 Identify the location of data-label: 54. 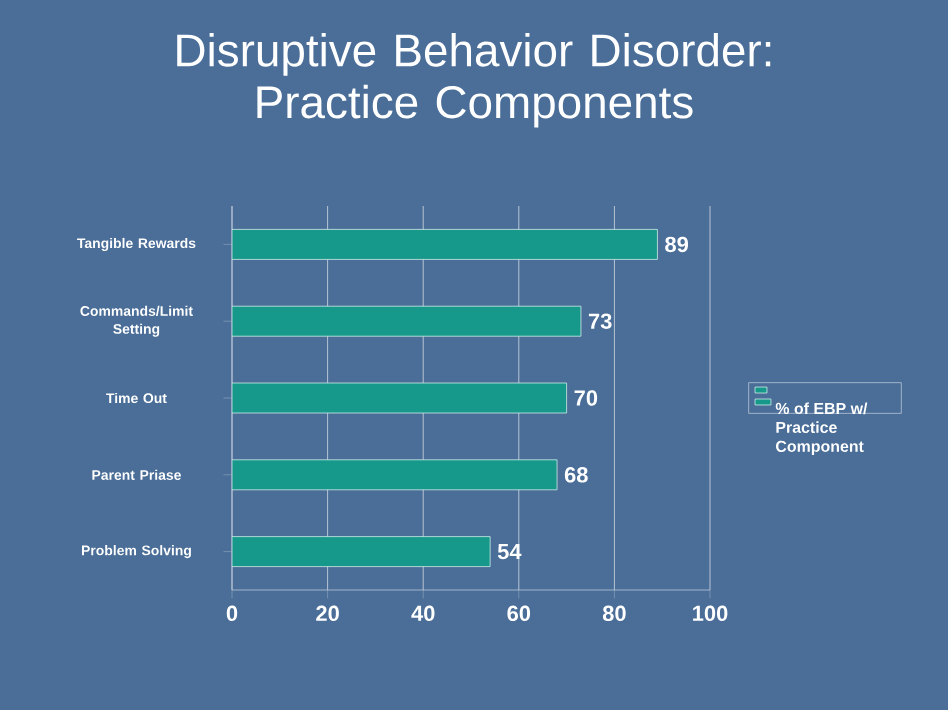
(509, 551).